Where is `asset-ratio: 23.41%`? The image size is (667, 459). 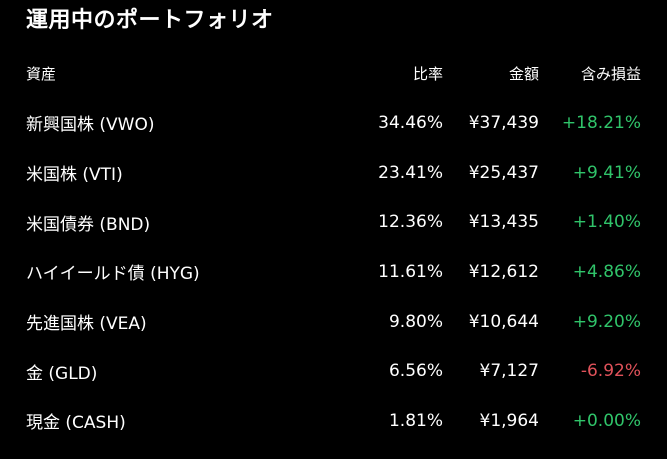 asset-ratio: 23.41% is located at coordinates (410, 172).